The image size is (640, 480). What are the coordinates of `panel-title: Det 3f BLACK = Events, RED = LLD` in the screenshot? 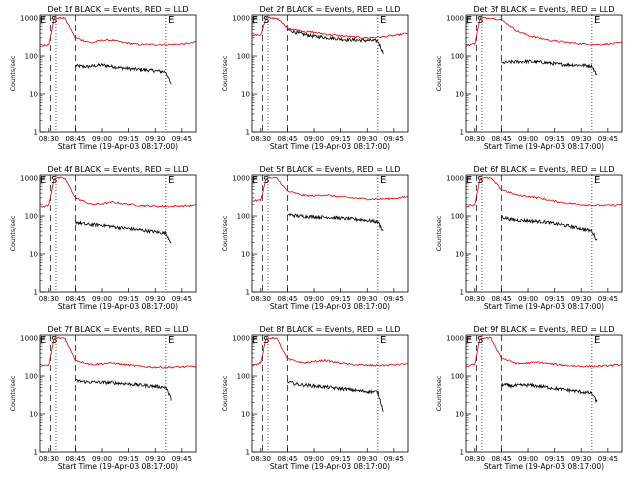 It's located at (543, 9).